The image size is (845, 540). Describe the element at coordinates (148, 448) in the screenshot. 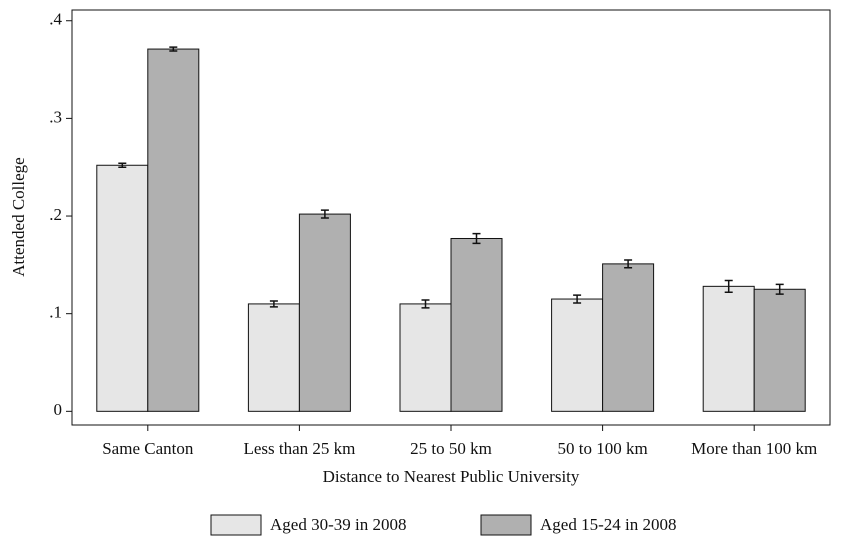

I see `x-tick-label: Same Canton` at that location.